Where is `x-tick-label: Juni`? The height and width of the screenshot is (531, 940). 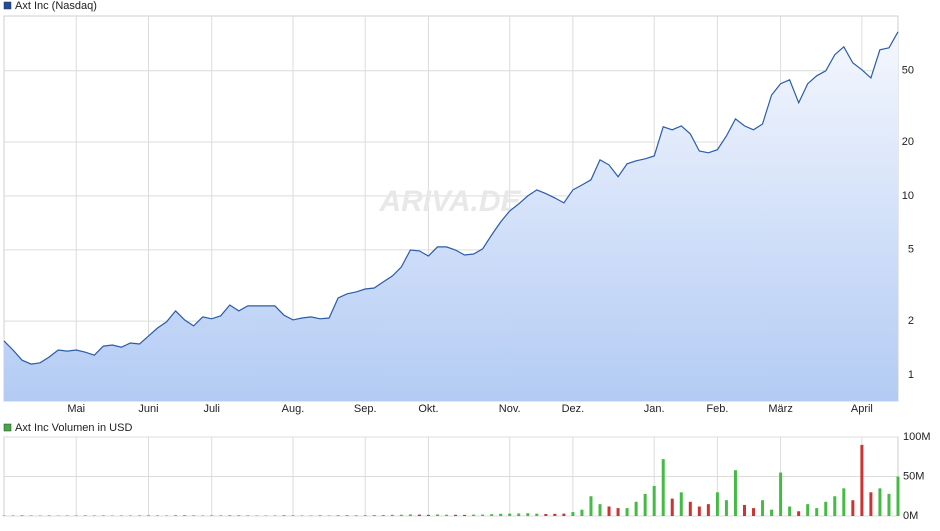
x-tick-label: Juni is located at coordinates (148, 409).